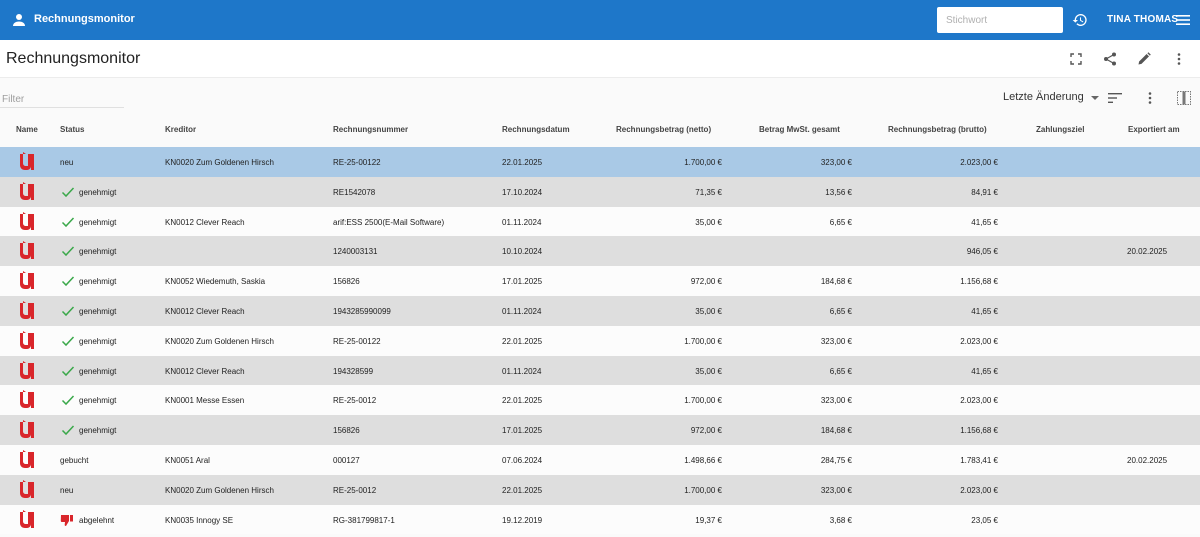 The width and height of the screenshot is (1200, 537). Describe the element at coordinates (181, 129) in the screenshot. I see `column-header-kreditor: Kreditor` at that location.